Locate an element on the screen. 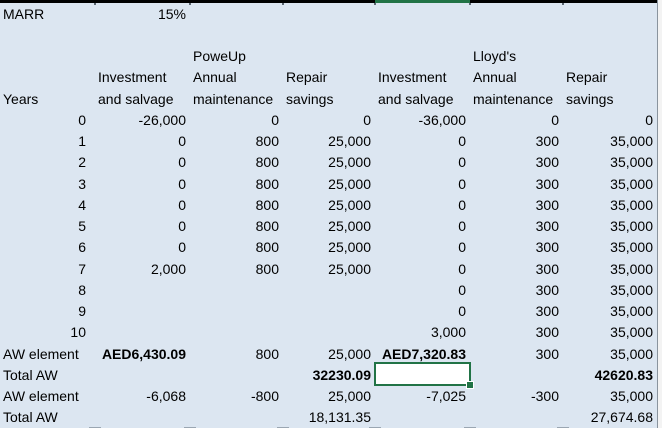  cell-G7: 35,000 is located at coordinates (631, 141).